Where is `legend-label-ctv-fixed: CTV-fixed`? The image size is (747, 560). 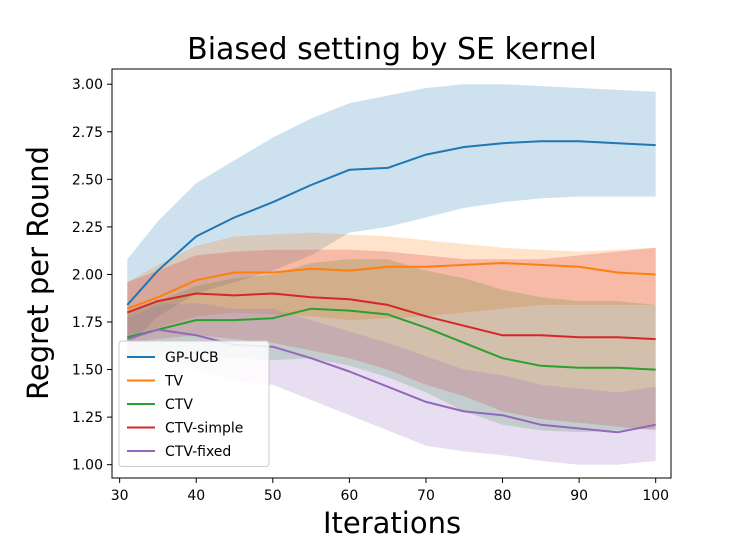 legend-label-ctv-fixed: CTV-fixed is located at coordinates (198, 452).